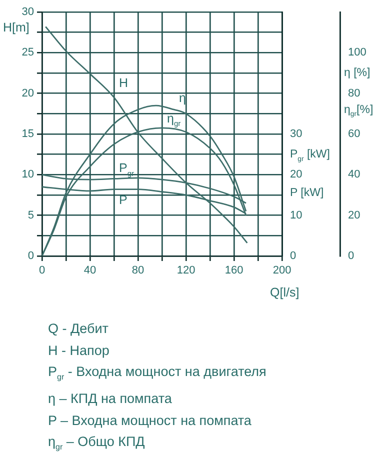 The image size is (387, 460). What do you see at coordinates (42, 270) in the screenshot?
I see `x-tick-label: 0` at bounding box center [42, 270].